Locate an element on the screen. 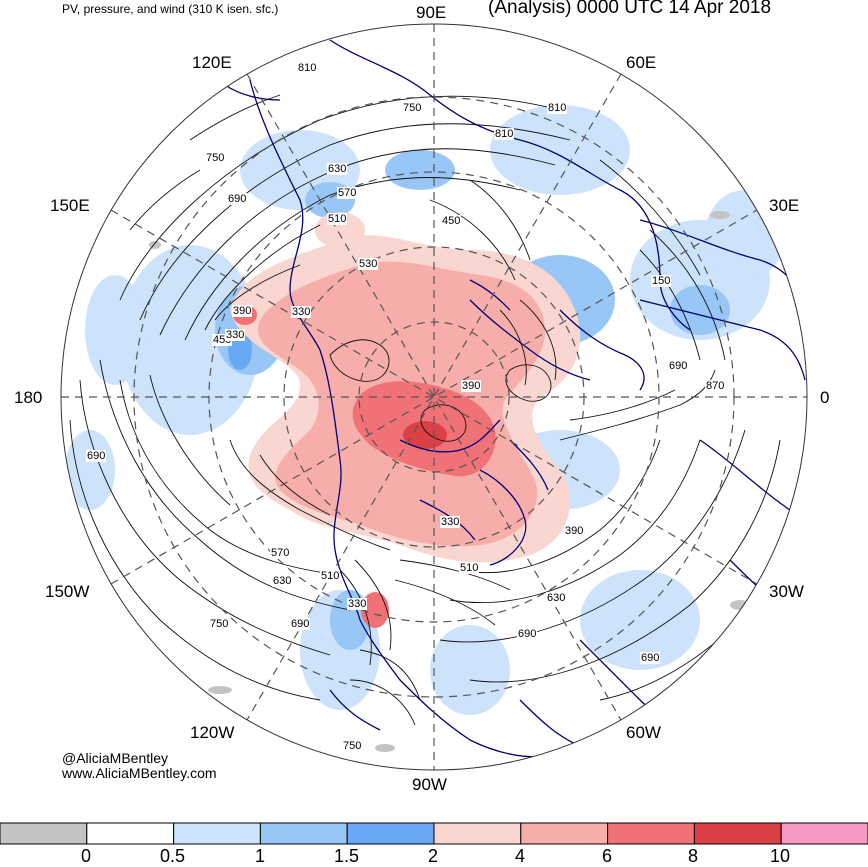 The width and height of the screenshot is (868, 867). lon-label-120w: 120W is located at coordinates (212, 732).